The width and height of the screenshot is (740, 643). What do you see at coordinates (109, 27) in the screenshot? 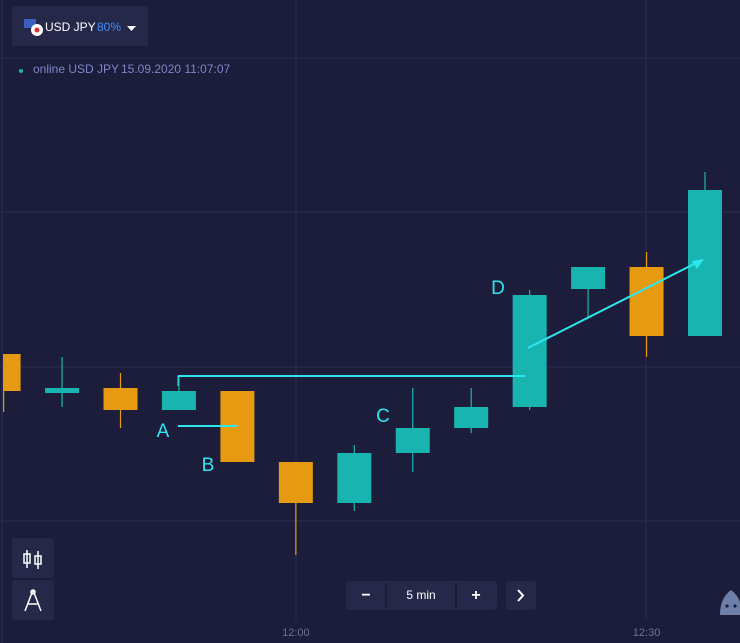
I see `payout: 80%` at bounding box center [109, 27].